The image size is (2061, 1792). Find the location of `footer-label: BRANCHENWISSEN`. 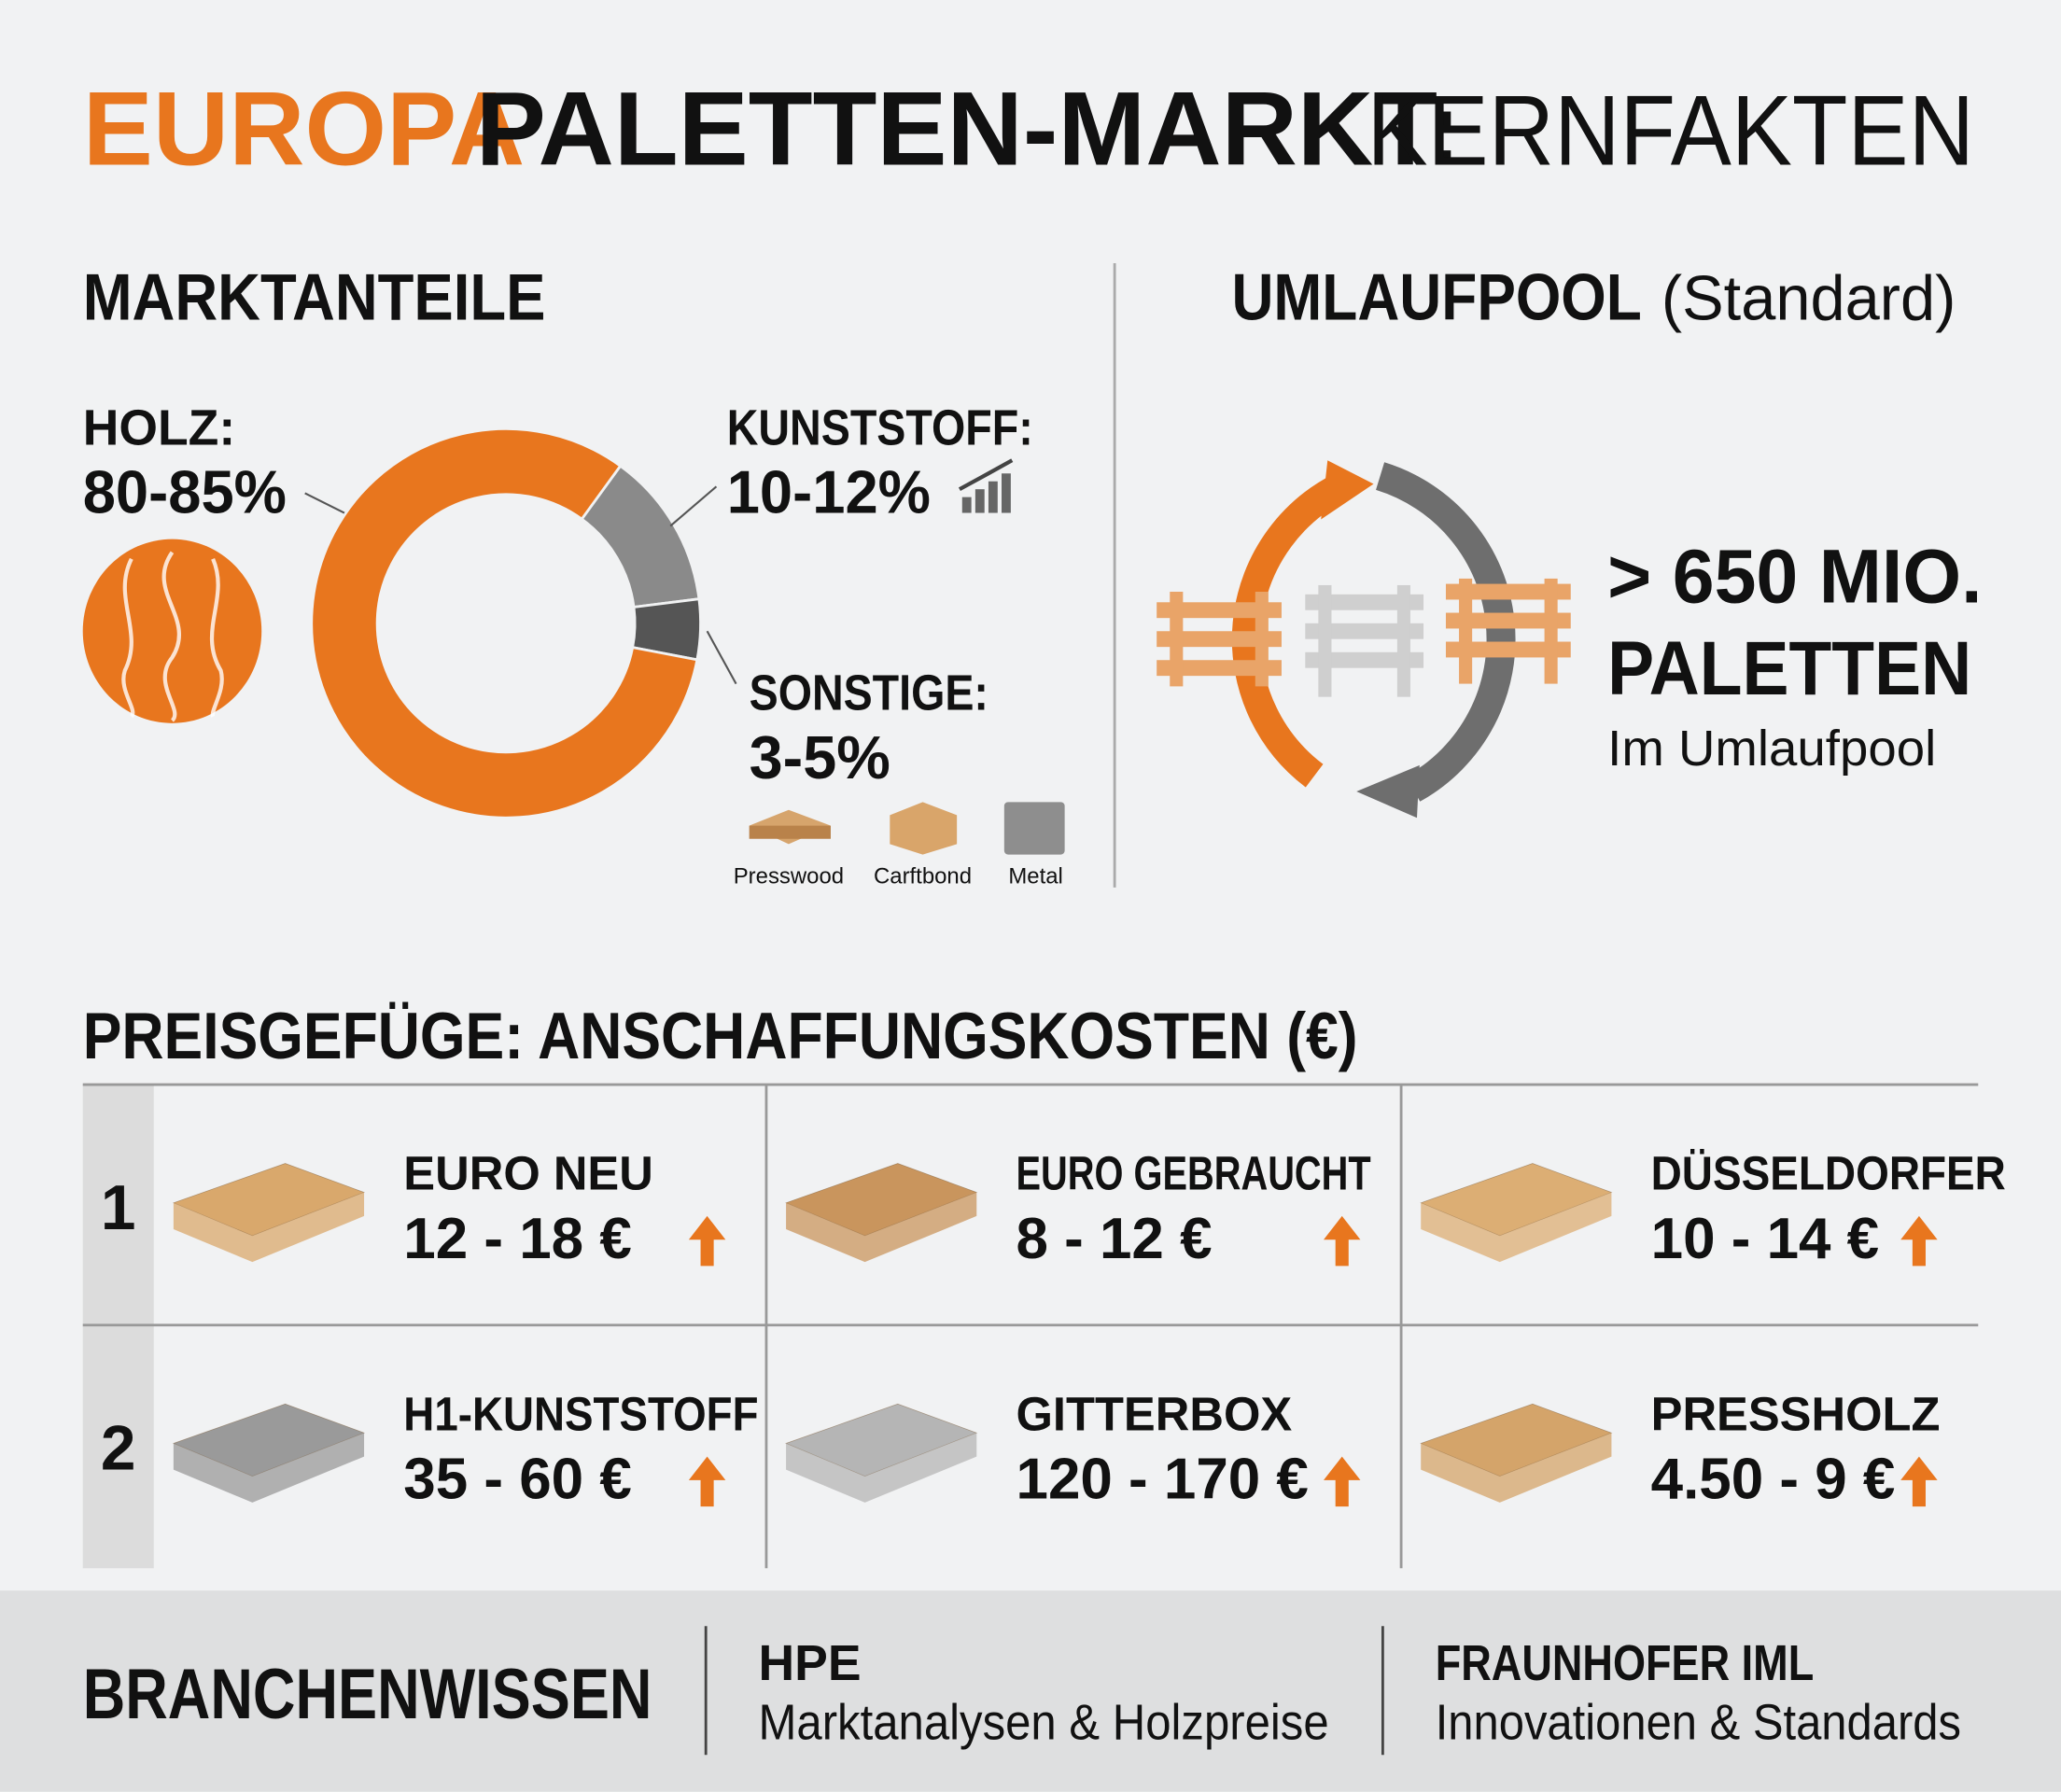

footer-label: BRANCHENWISSEN is located at coordinates (367, 1694).